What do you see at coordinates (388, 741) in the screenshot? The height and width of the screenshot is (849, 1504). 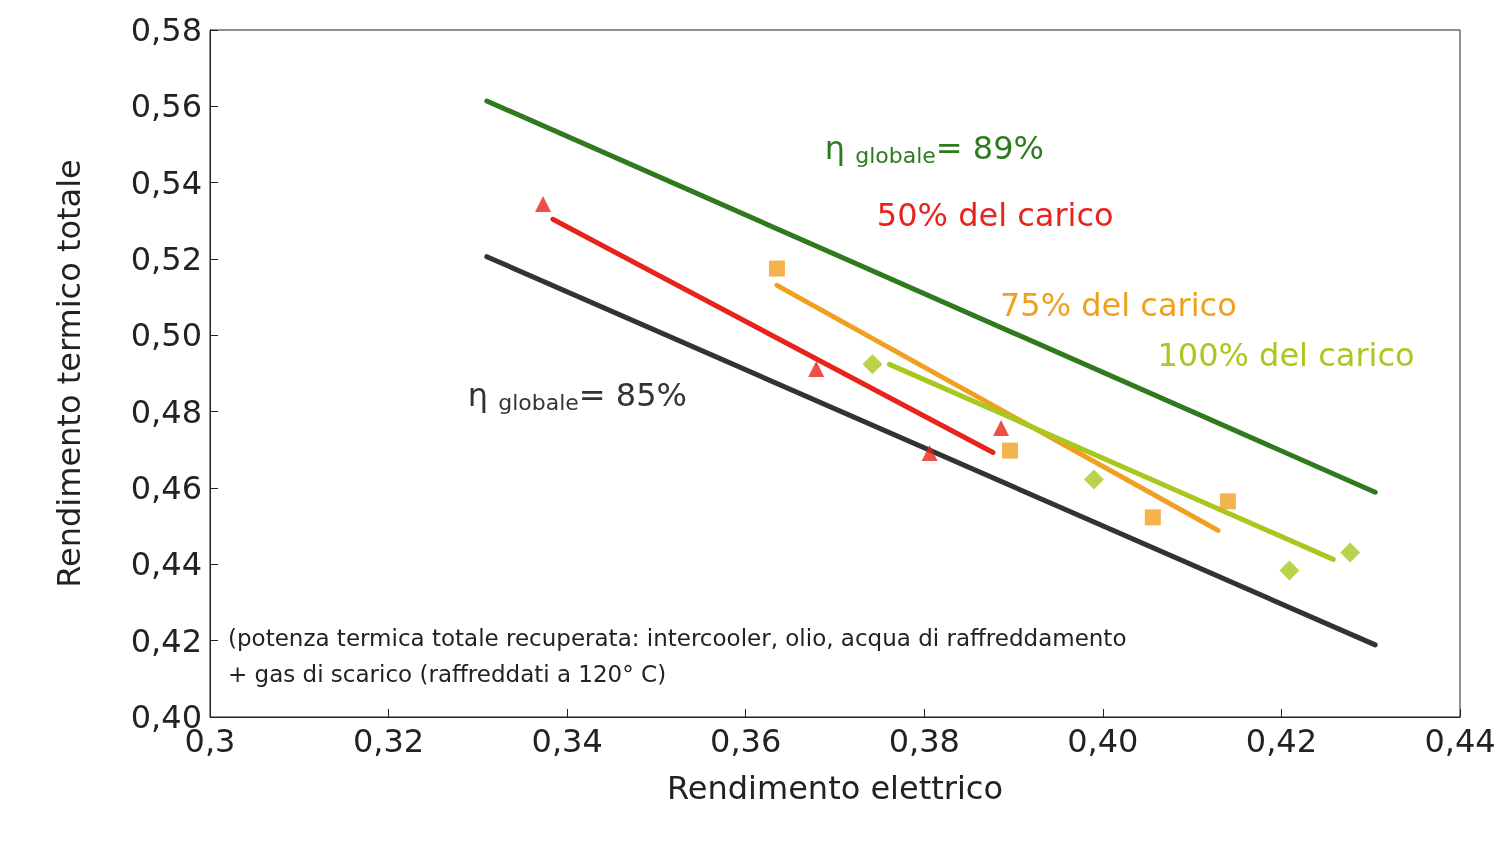 I see `x-tick-label: 0,32` at bounding box center [388, 741].